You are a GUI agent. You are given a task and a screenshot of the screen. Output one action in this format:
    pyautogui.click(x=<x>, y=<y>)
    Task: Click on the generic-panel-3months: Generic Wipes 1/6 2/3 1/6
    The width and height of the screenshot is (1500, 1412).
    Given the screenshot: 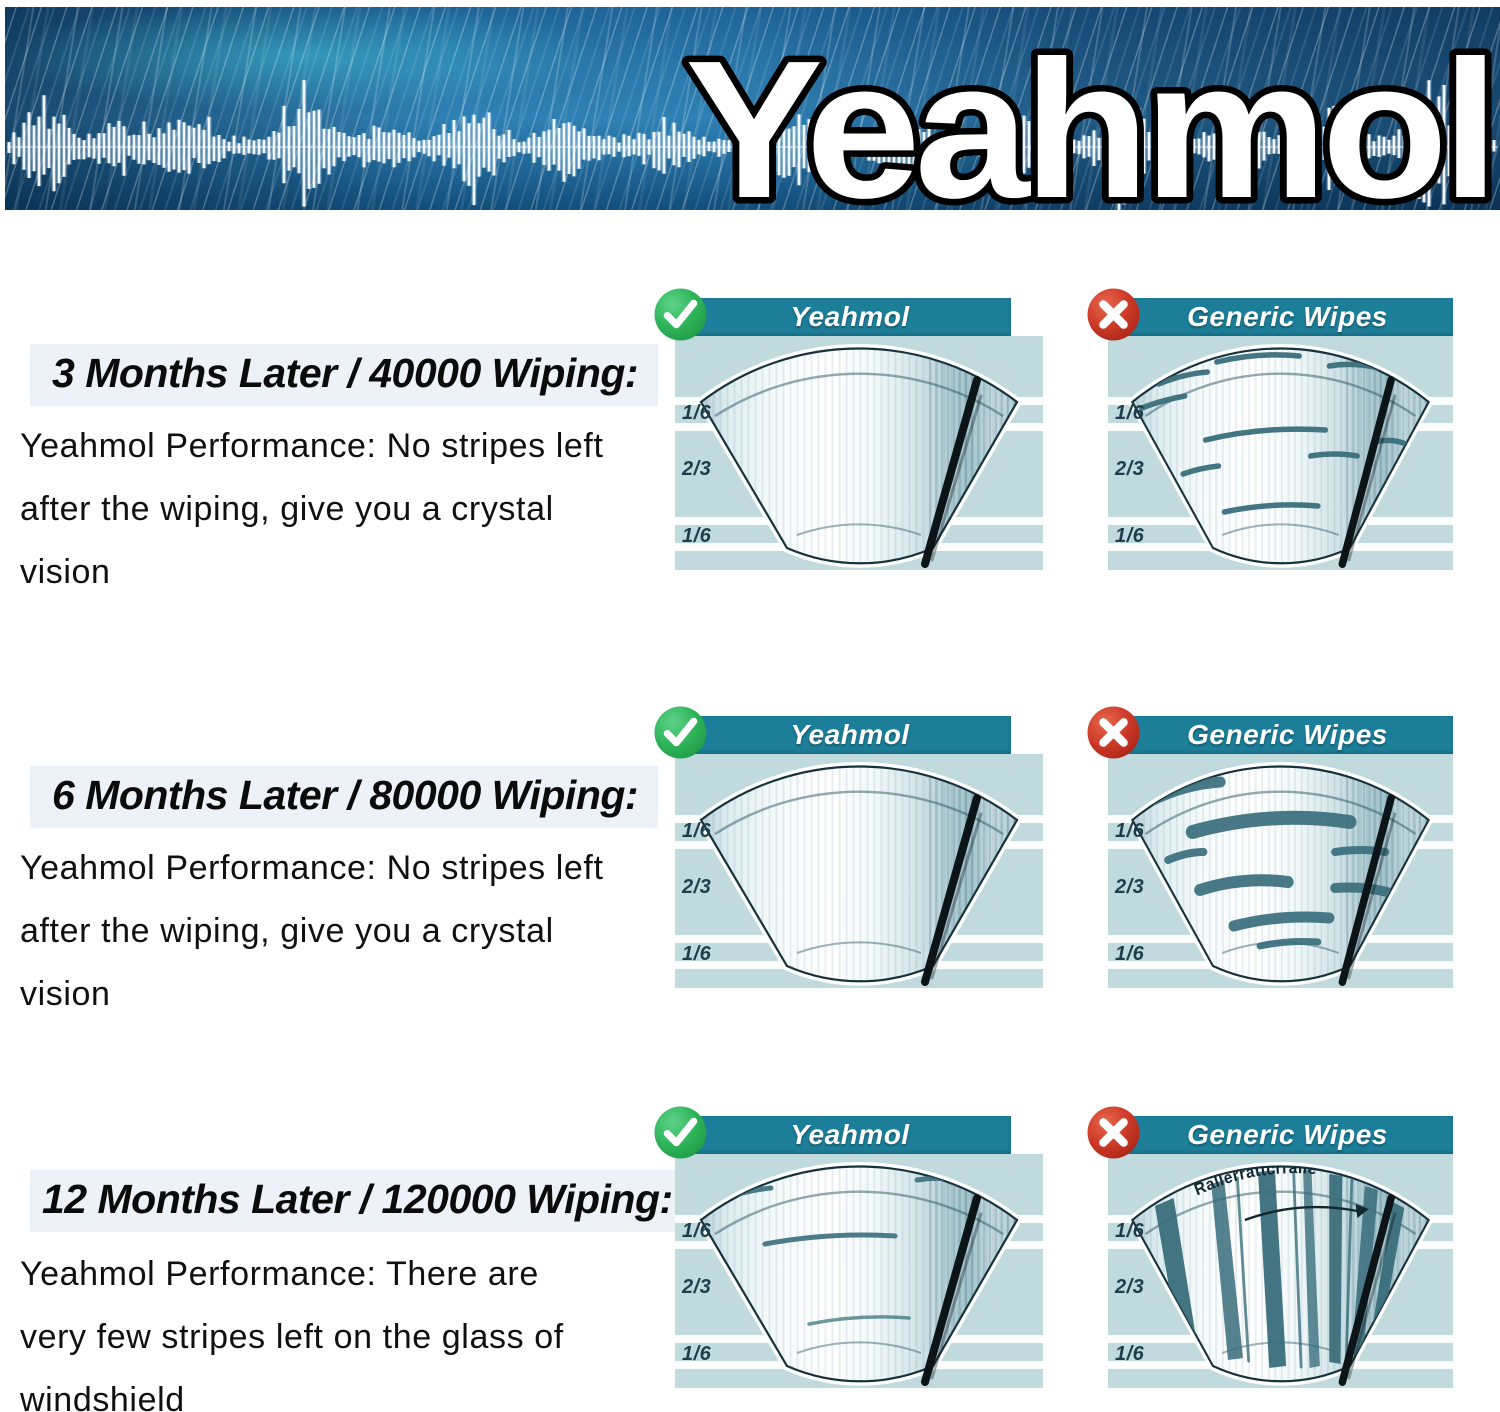 What is the action you would take?
    pyautogui.click(x=1270, y=429)
    